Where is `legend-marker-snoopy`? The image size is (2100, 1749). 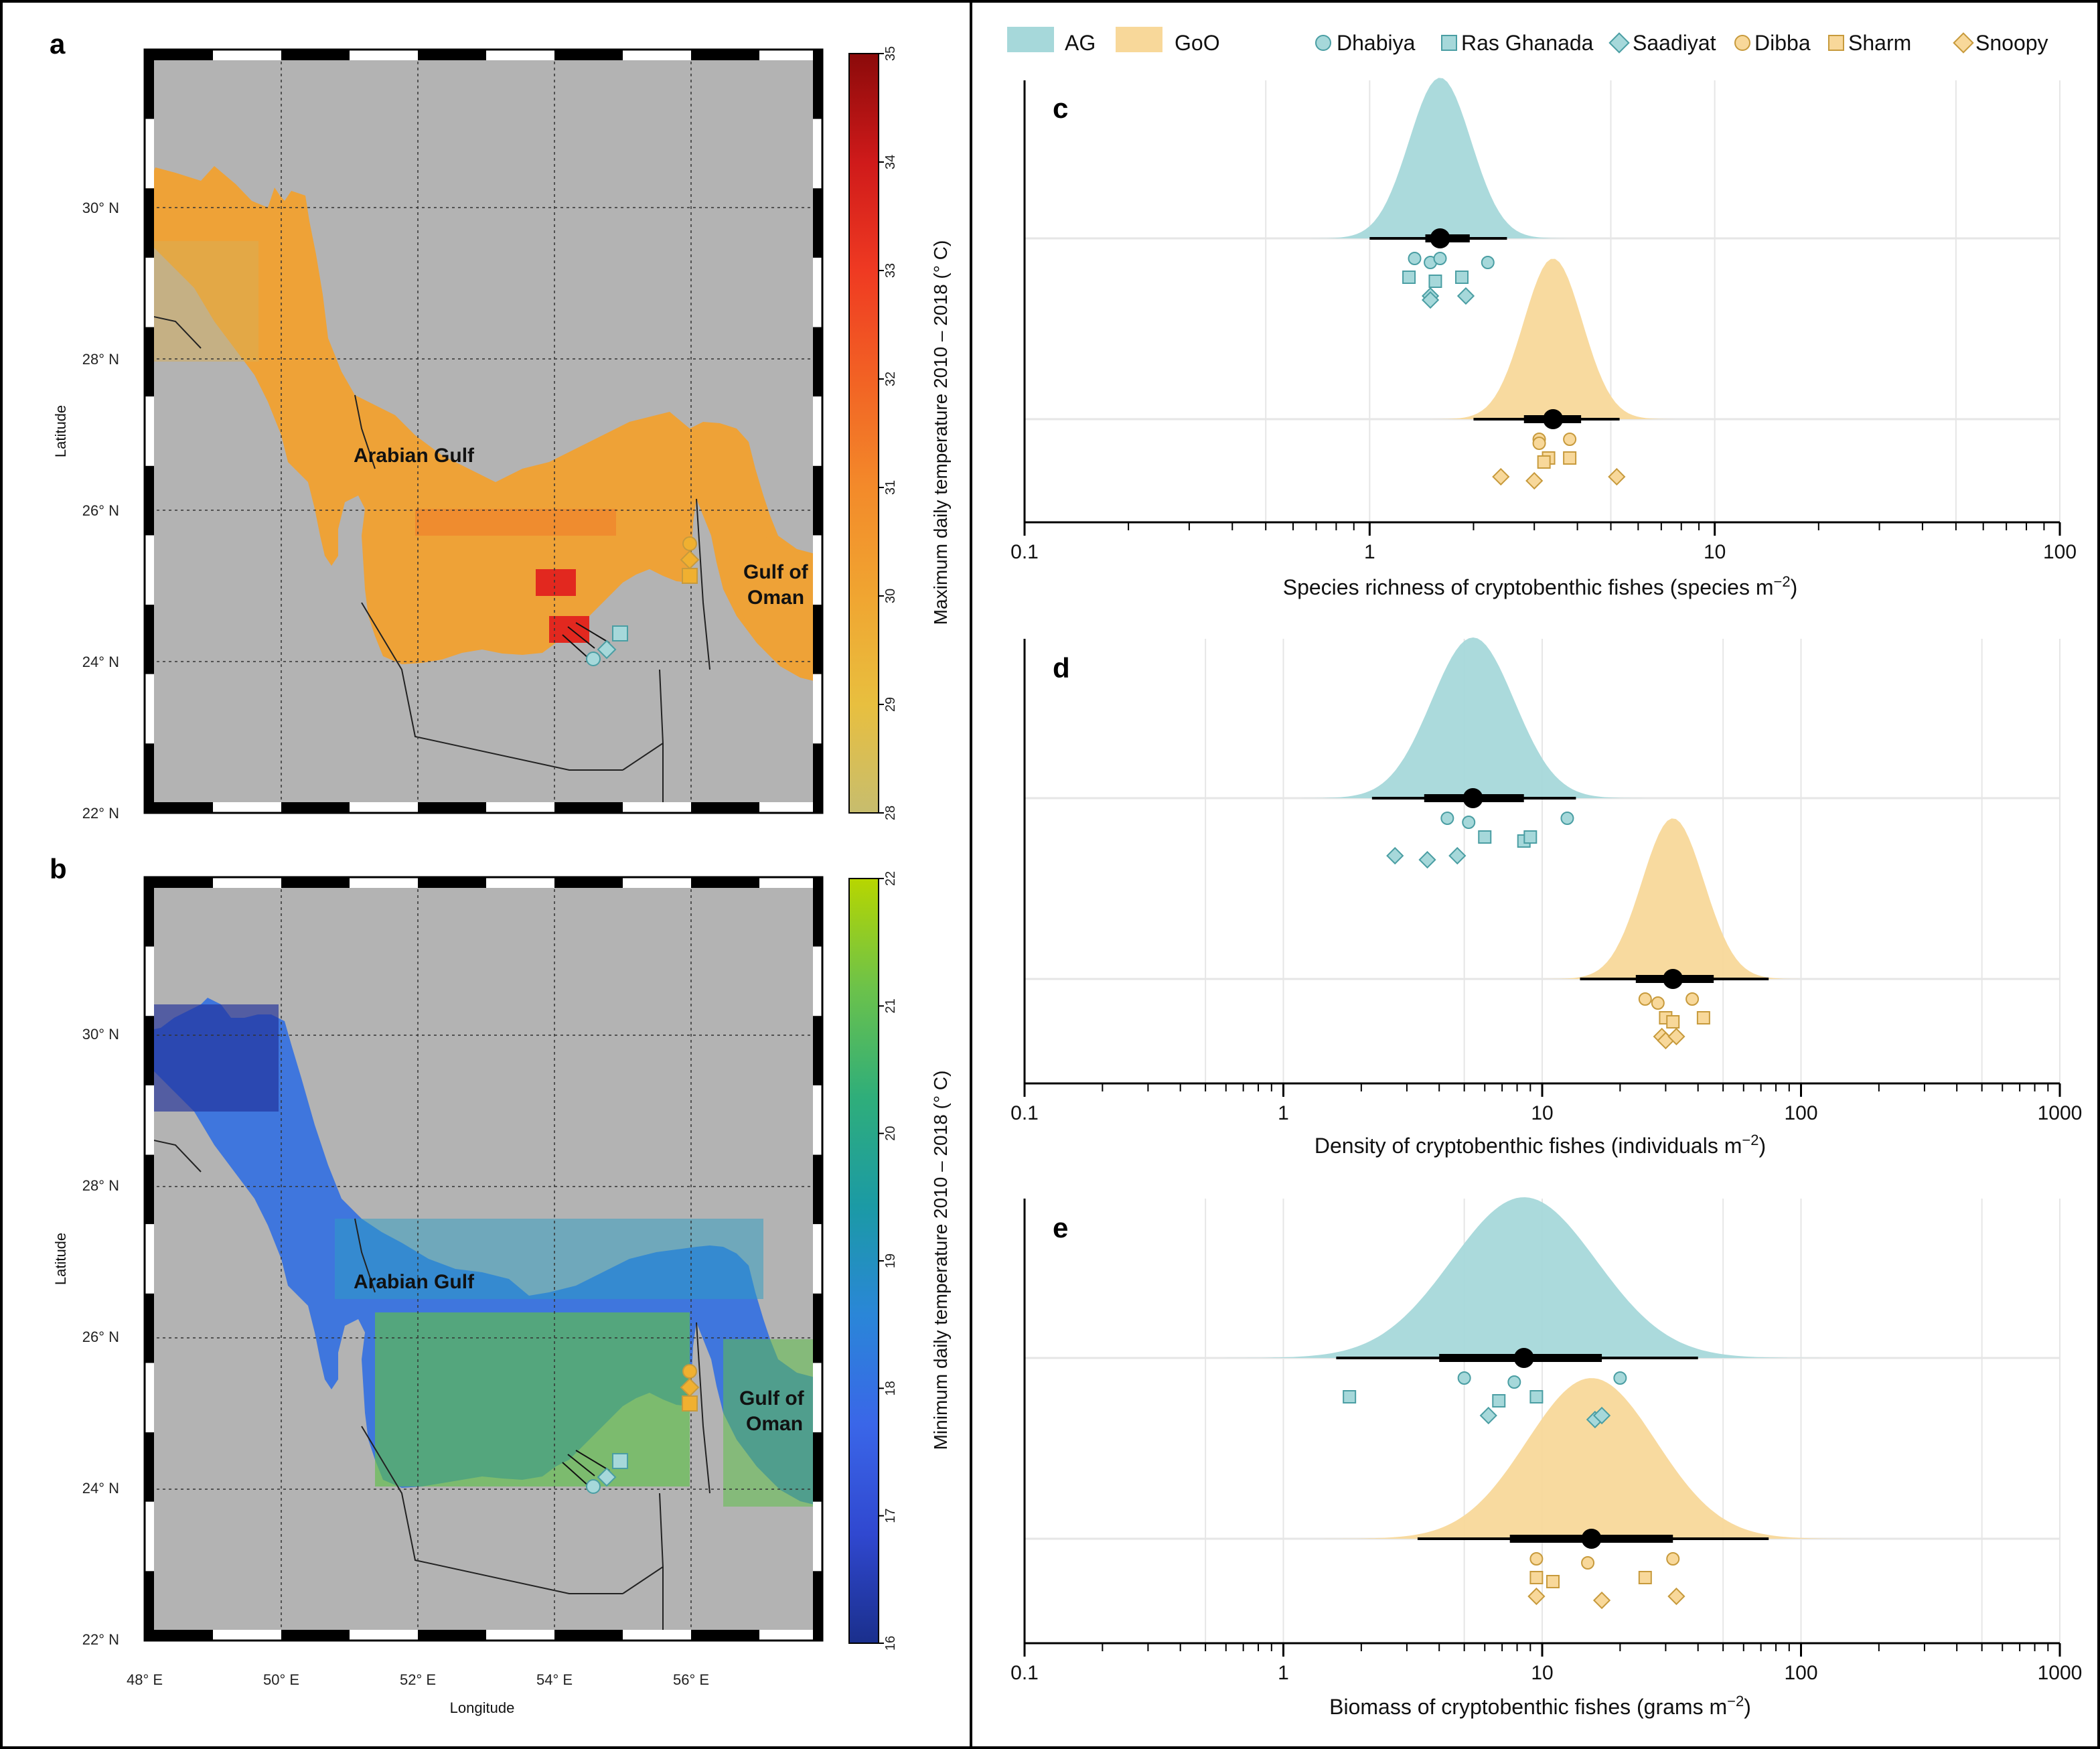
legend-marker-snoopy is located at coordinates (1963, 43).